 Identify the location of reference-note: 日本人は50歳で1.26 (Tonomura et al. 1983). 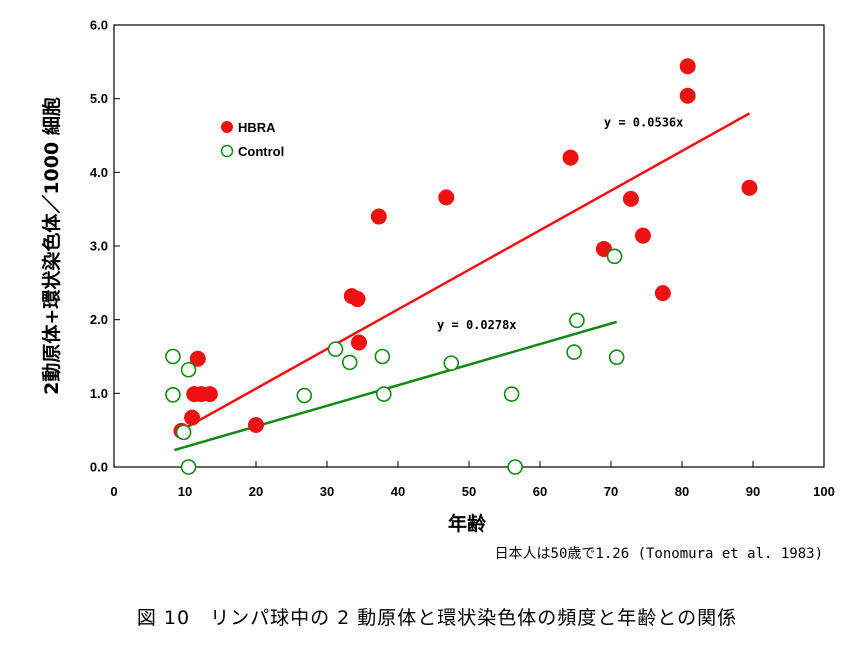
(659, 554).